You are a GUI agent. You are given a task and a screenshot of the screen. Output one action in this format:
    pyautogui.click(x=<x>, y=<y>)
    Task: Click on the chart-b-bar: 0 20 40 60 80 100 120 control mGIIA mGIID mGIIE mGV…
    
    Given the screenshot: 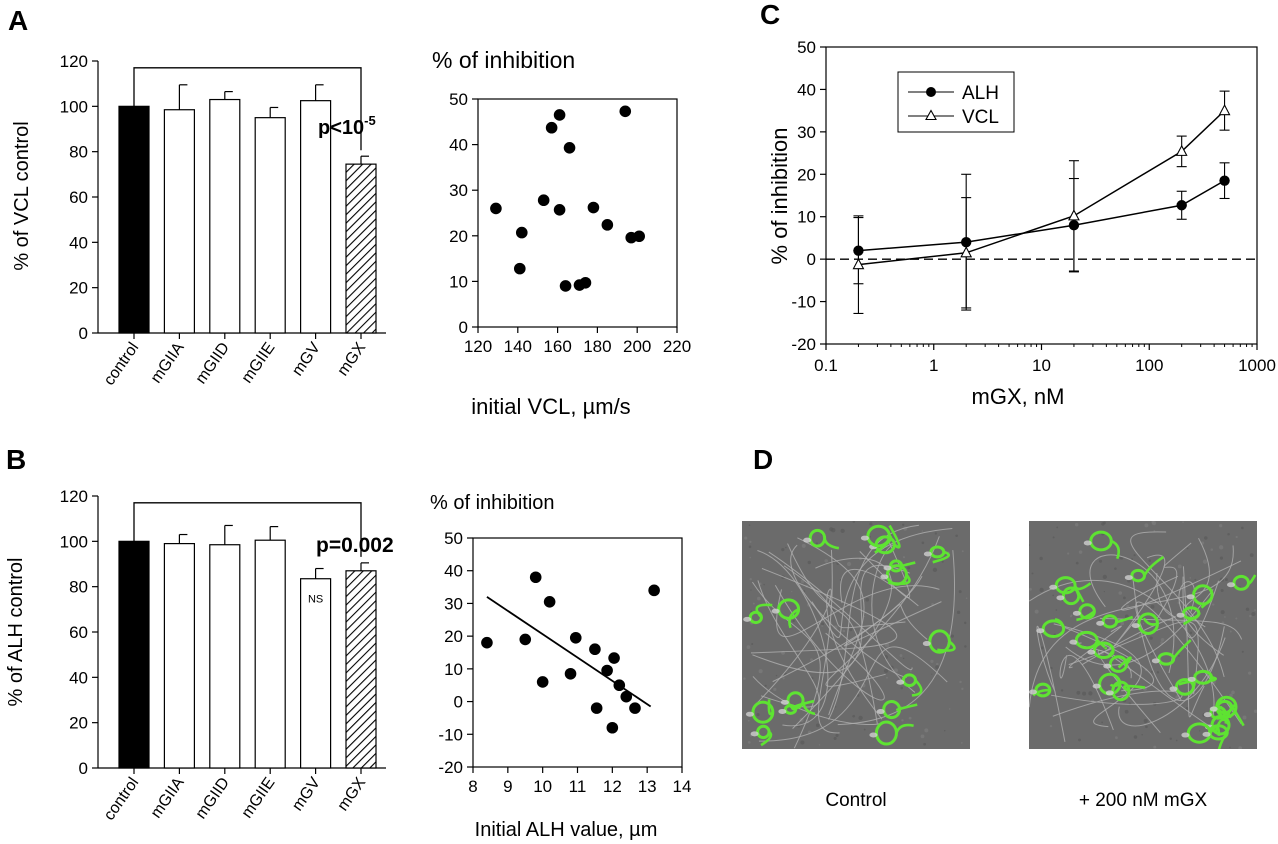 What is the action you would take?
    pyautogui.click(x=199, y=655)
    